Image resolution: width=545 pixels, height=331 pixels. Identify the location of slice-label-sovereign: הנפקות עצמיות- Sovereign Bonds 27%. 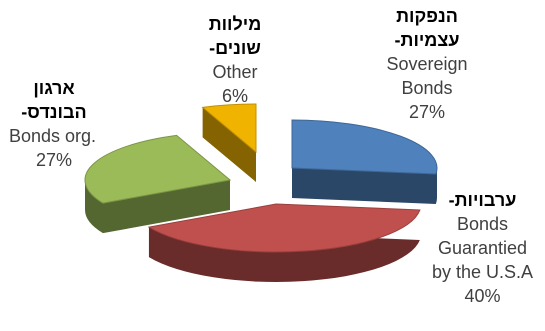
(427, 64).